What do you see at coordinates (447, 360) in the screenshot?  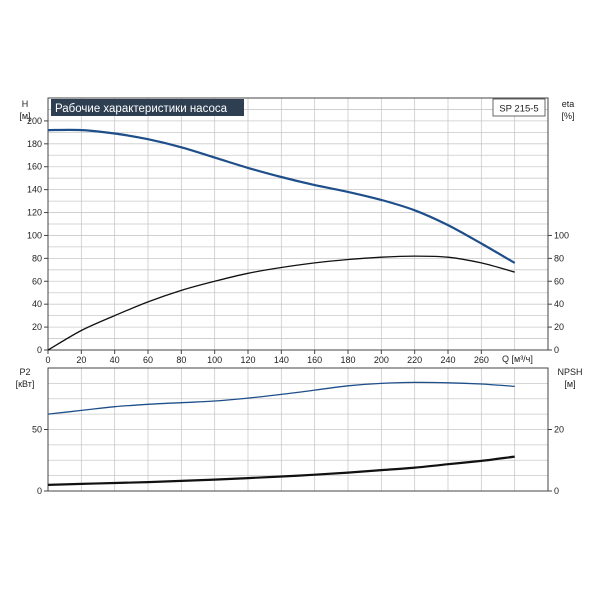 I see `x-tick-label: 240` at bounding box center [447, 360].